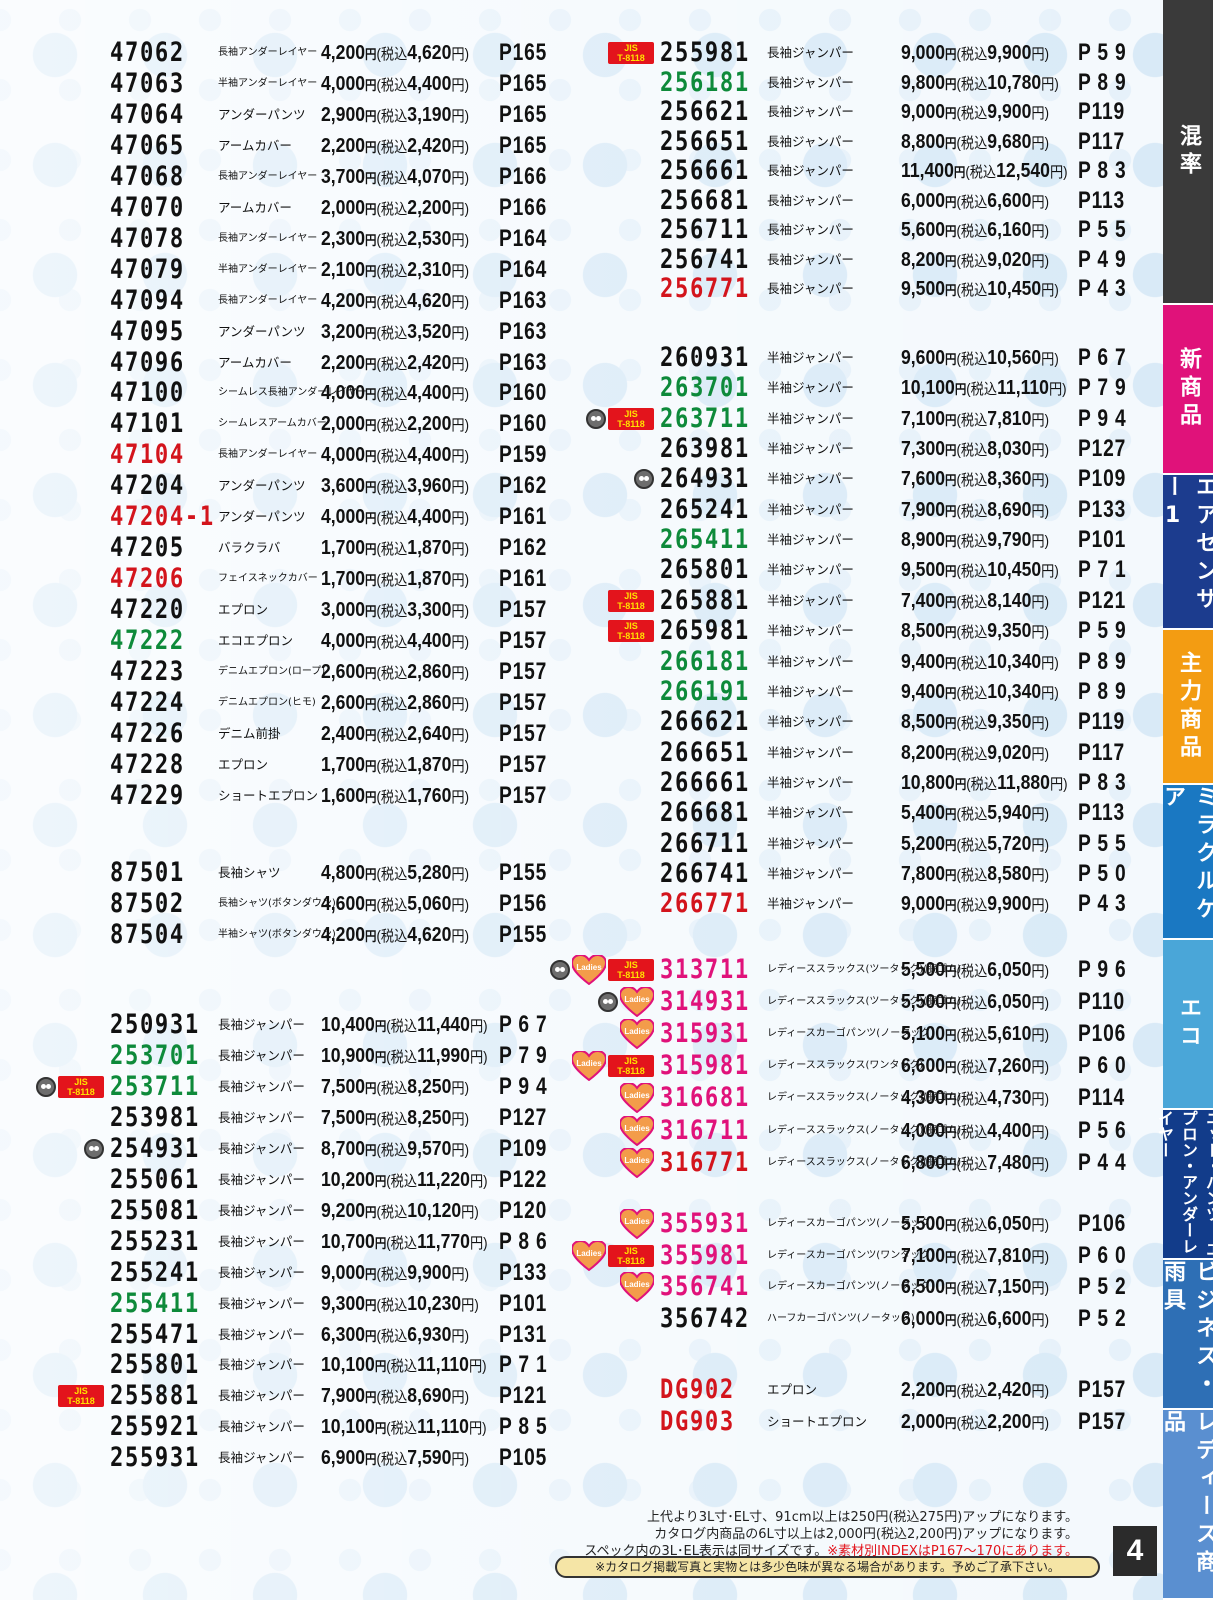  I want to click on section-tab: 新商品, so click(1188, 390).